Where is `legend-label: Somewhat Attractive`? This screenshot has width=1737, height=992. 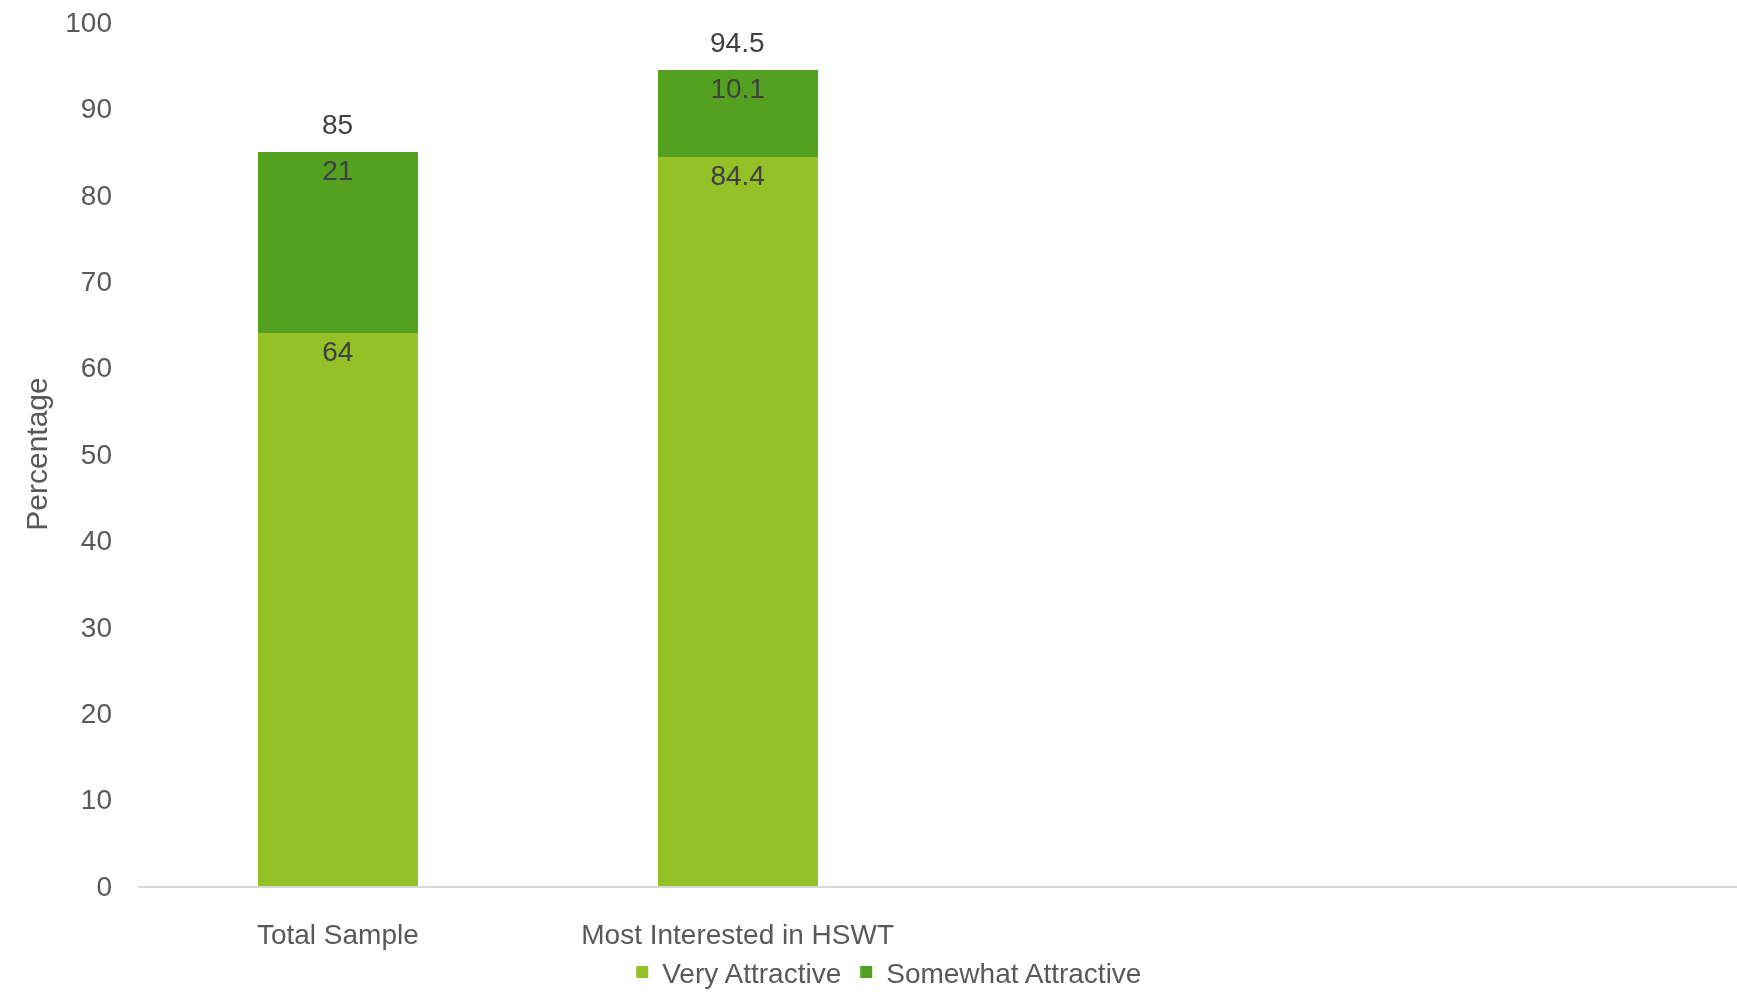
legend-label: Somewhat Attractive is located at coordinates (1014, 974).